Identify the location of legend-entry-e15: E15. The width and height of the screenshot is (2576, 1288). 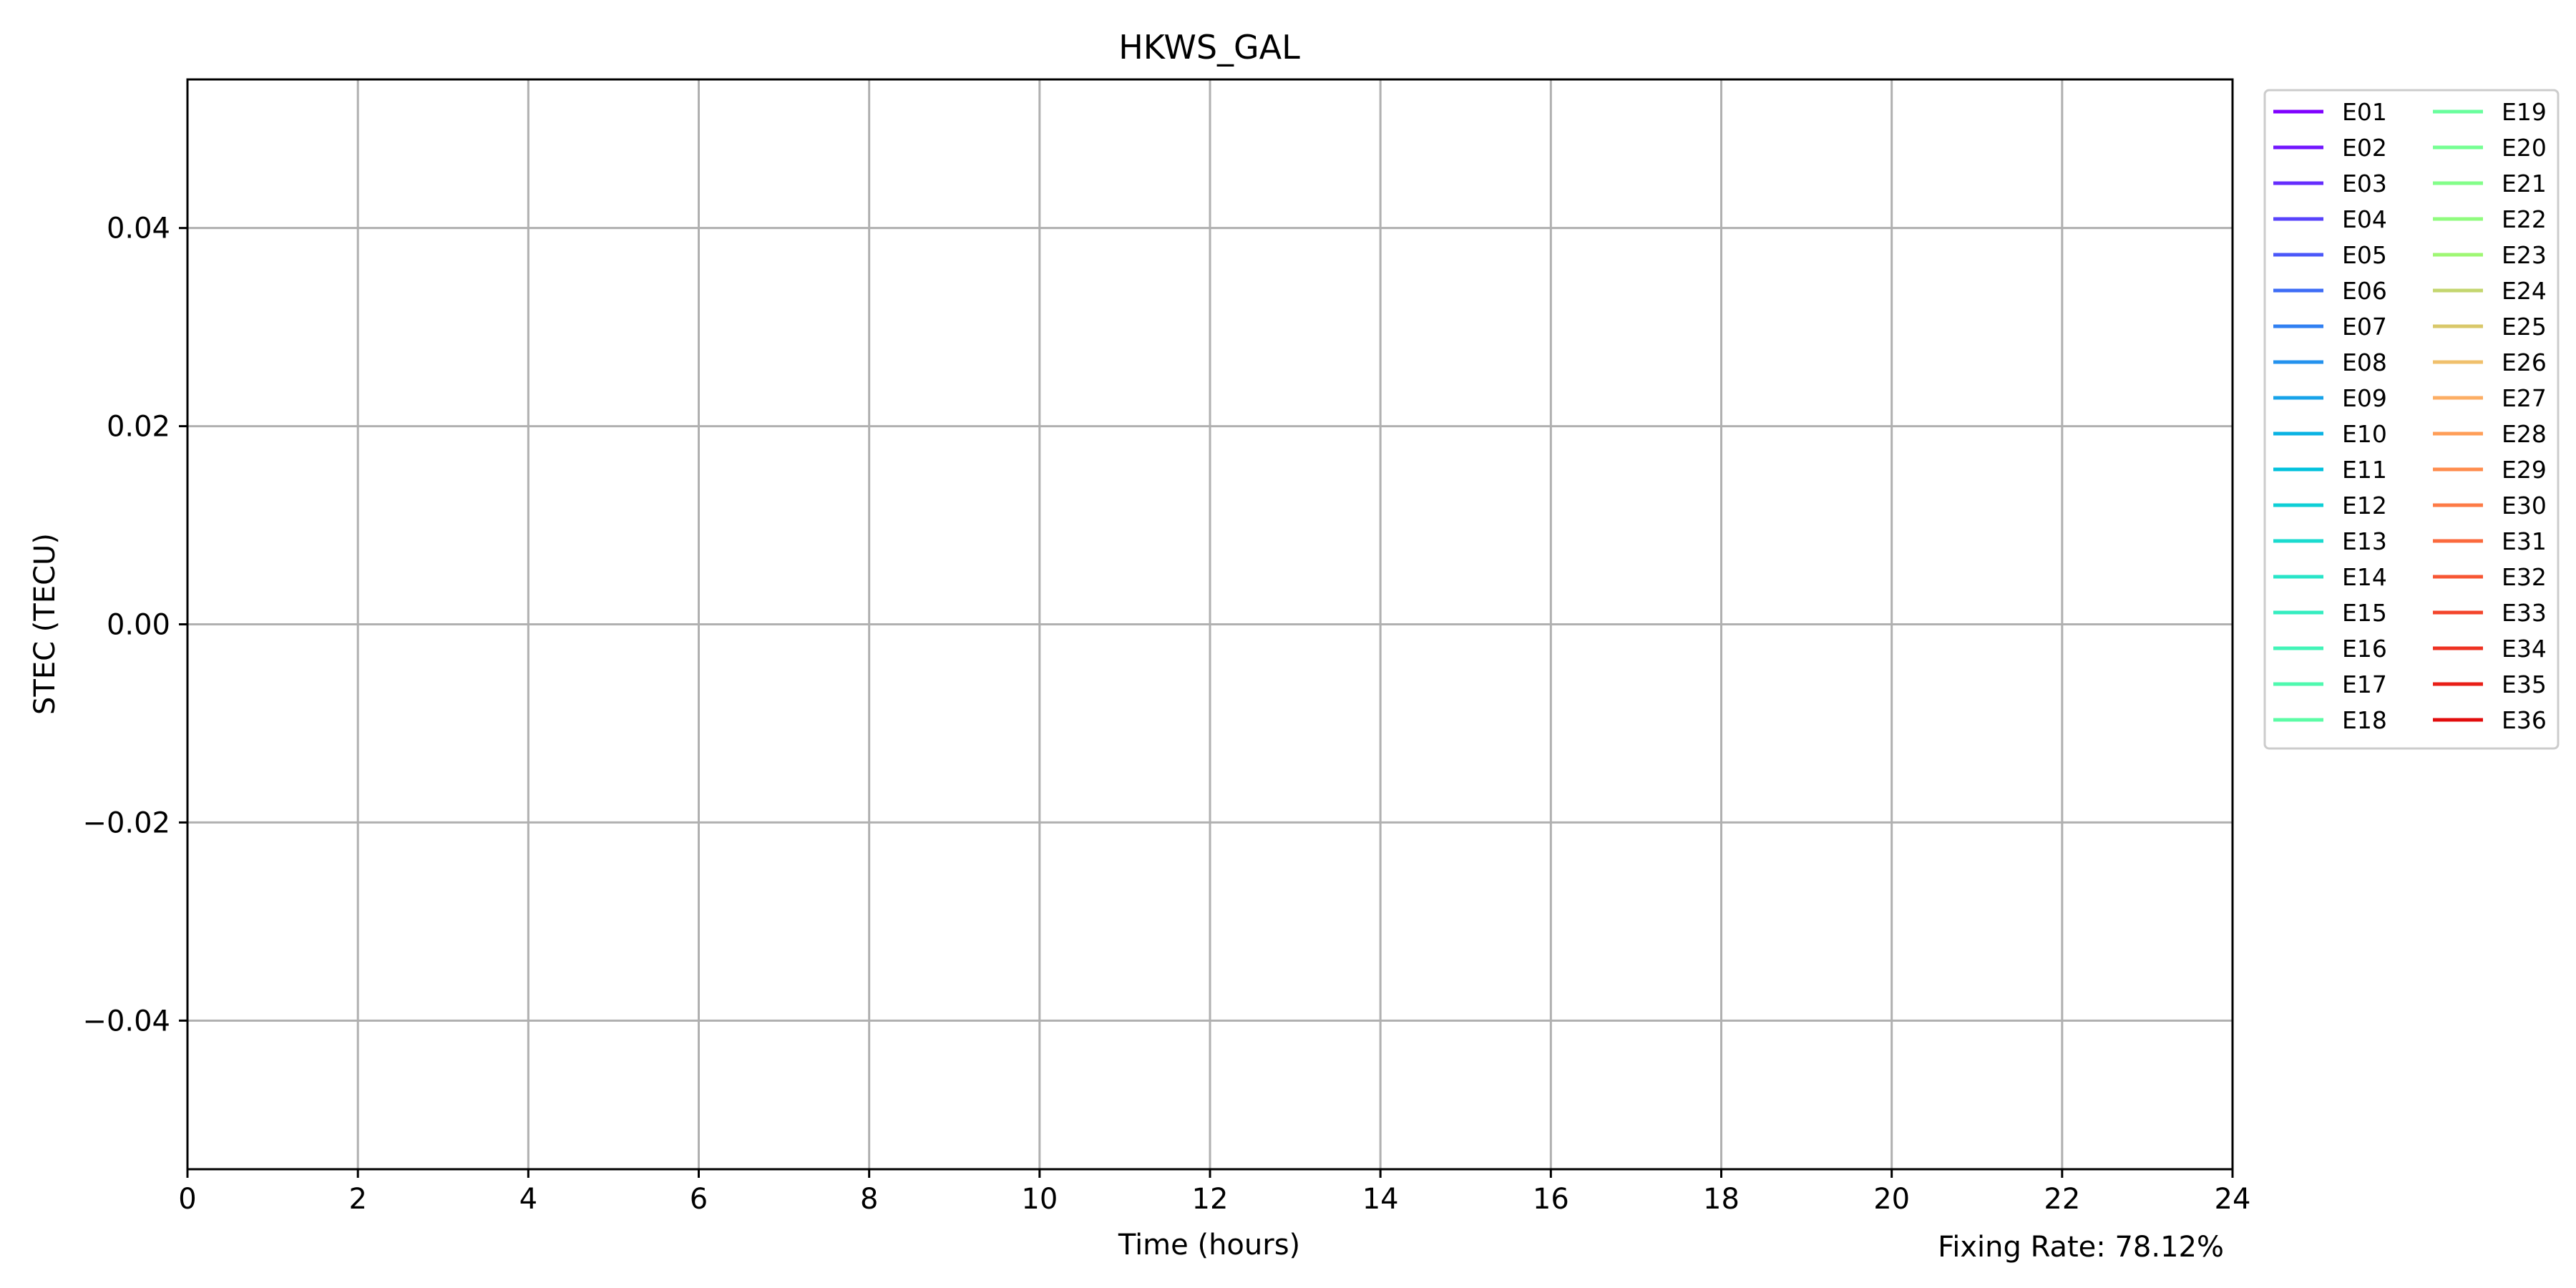
(2330, 613).